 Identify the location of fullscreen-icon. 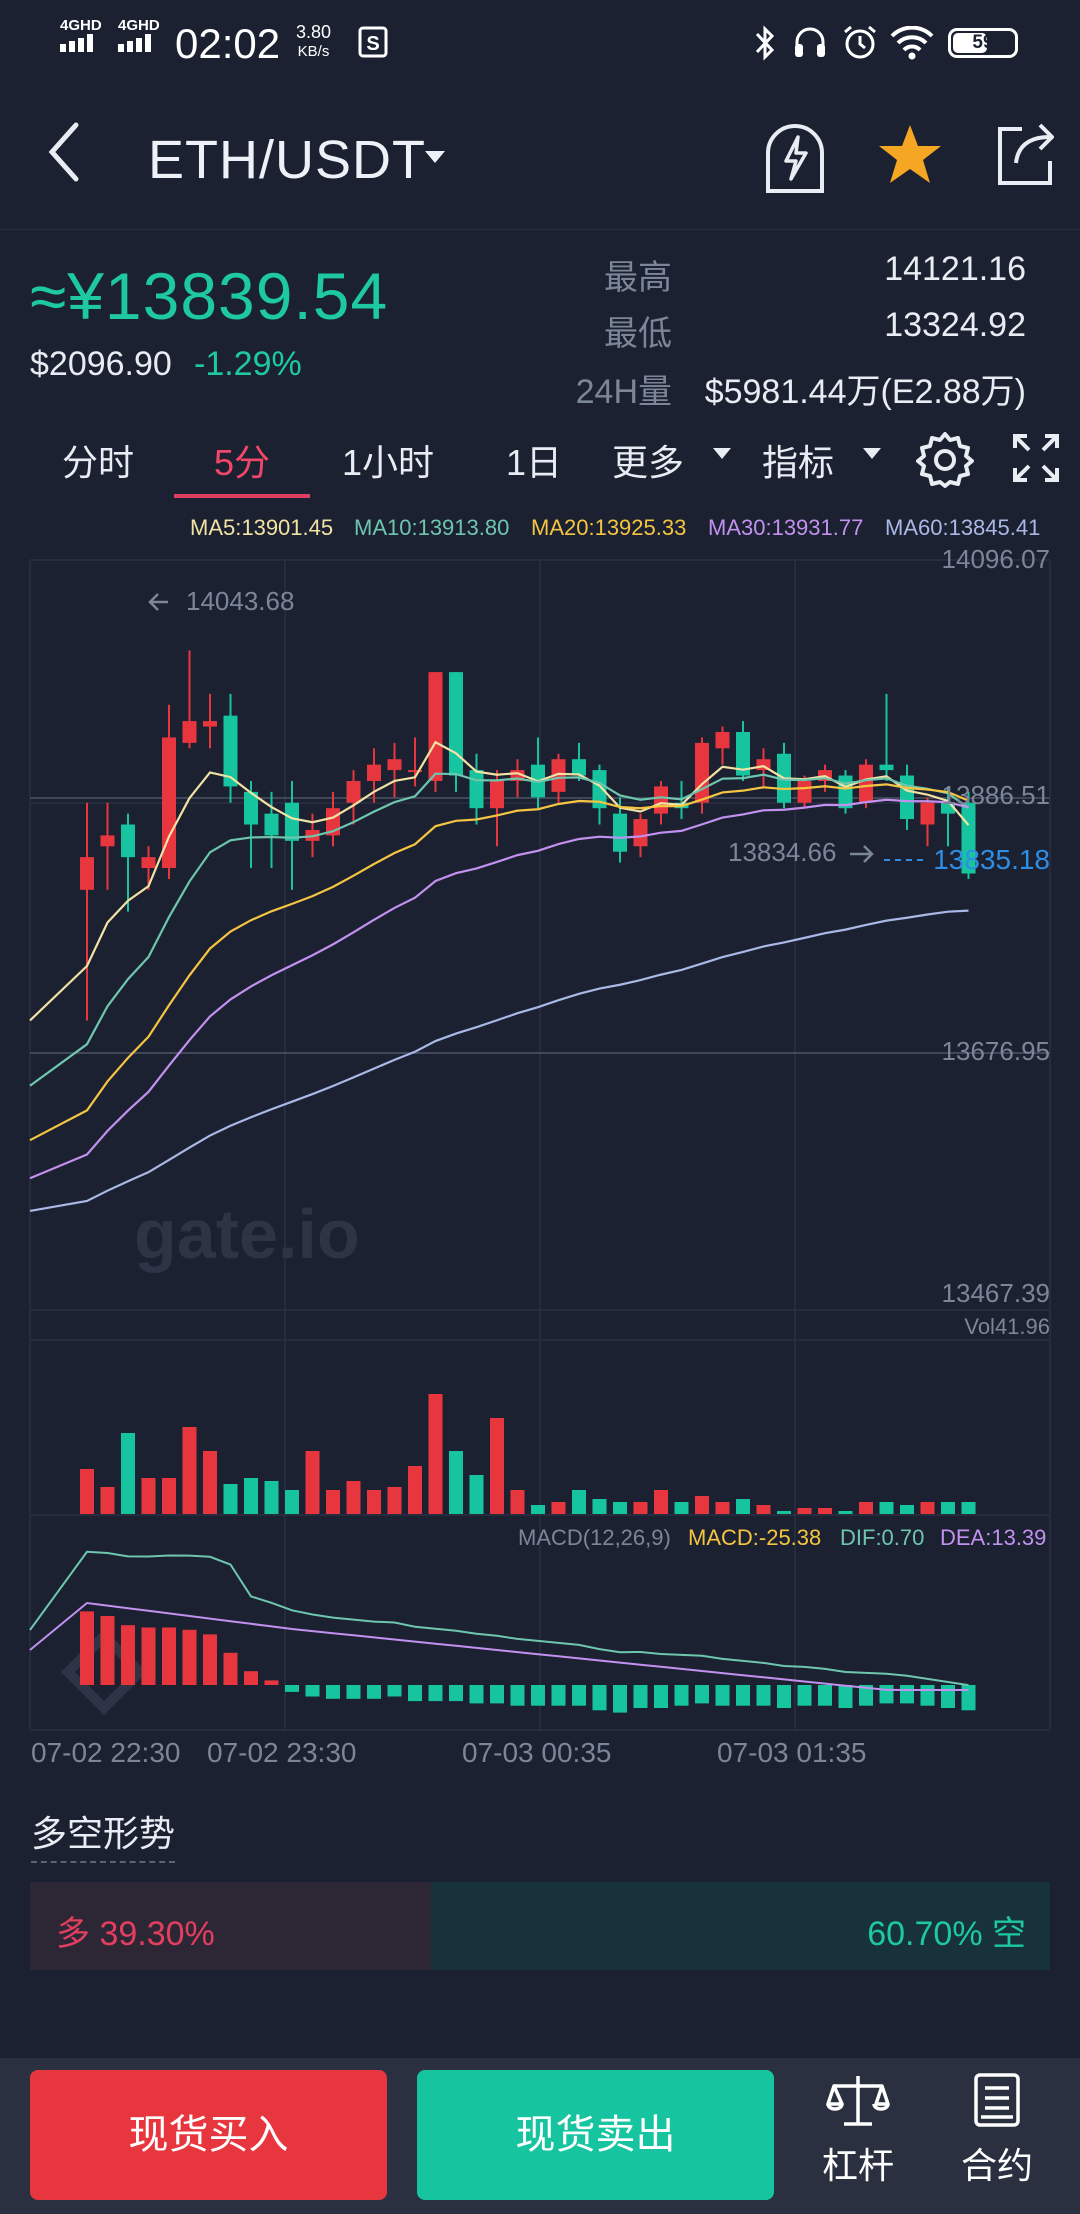
(1036, 458).